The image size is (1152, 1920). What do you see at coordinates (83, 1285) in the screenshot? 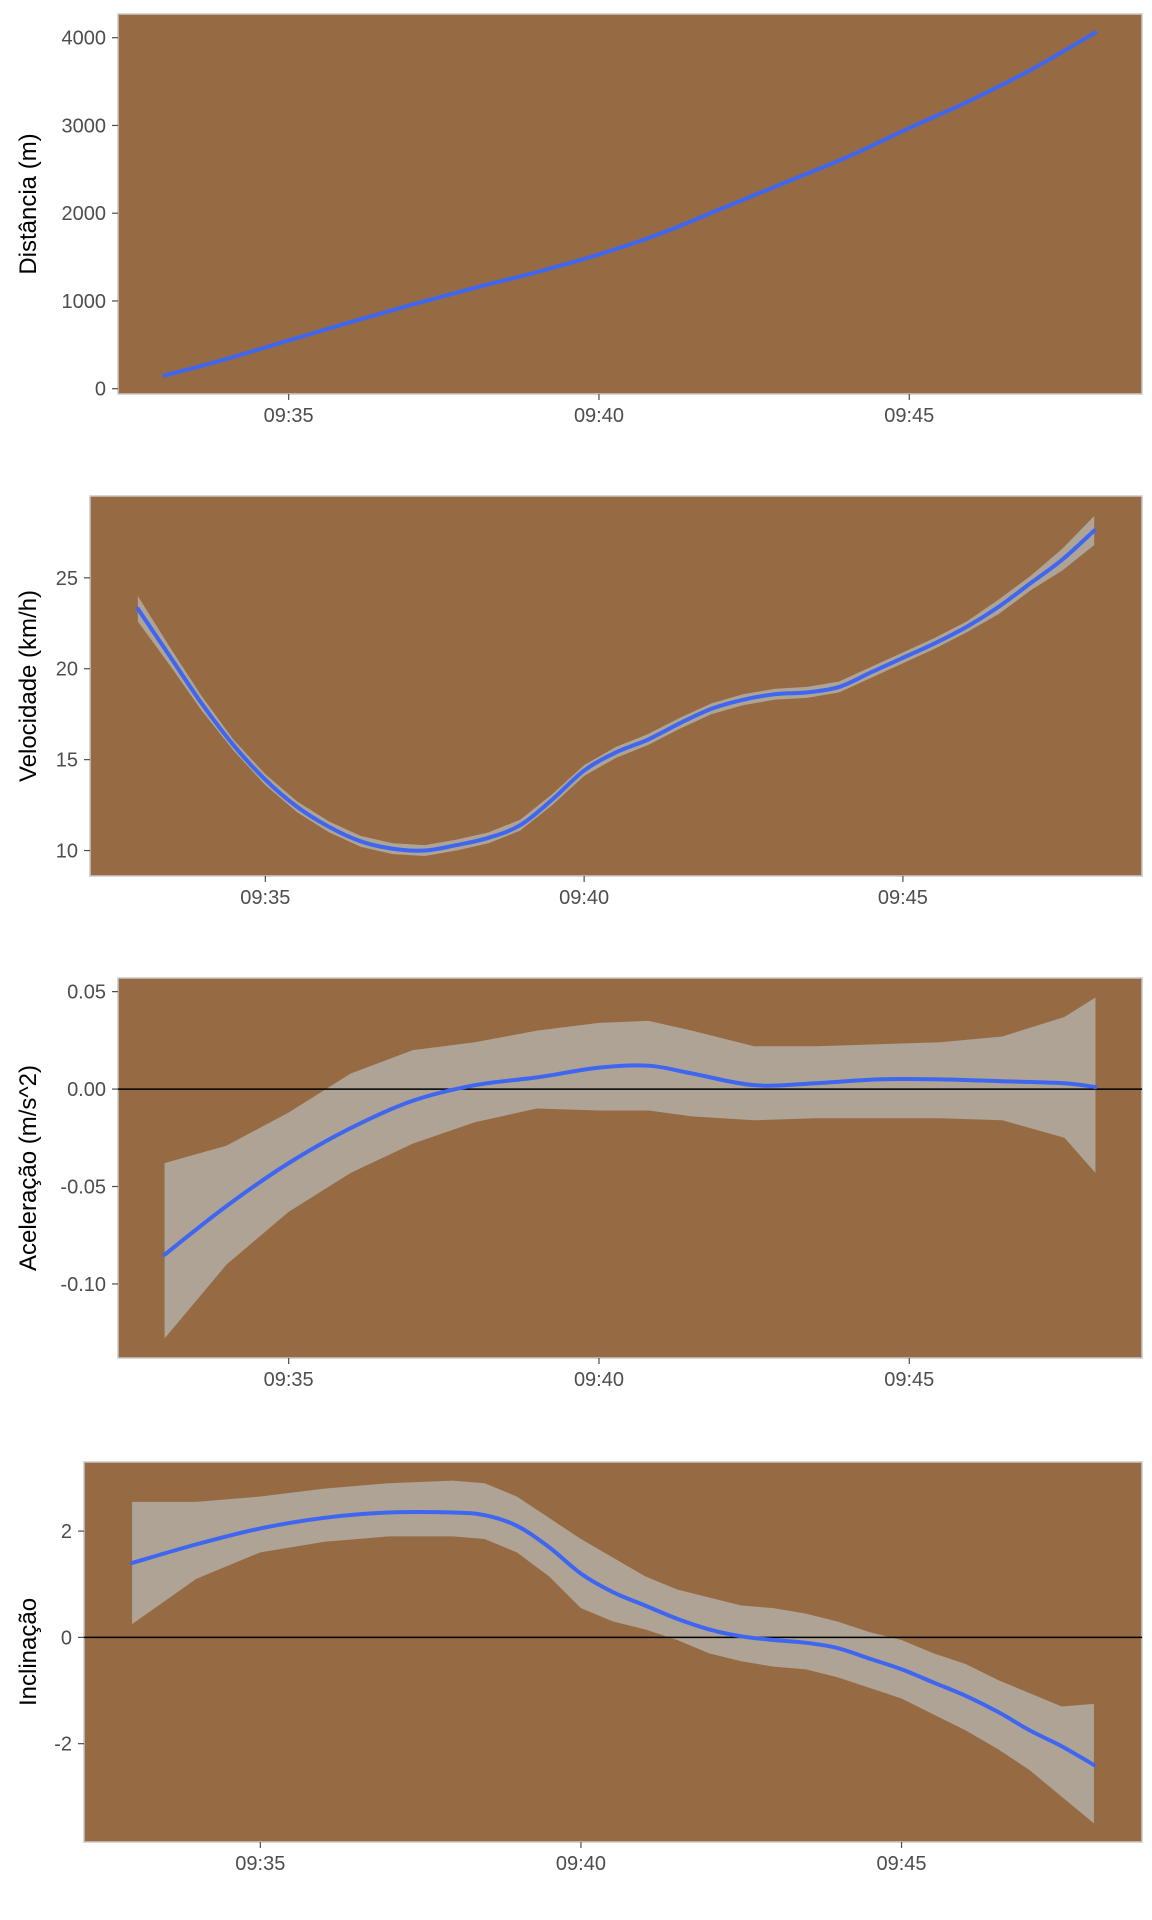
I see `y-tick-label: -0.10` at bounding box center [83, 1285].